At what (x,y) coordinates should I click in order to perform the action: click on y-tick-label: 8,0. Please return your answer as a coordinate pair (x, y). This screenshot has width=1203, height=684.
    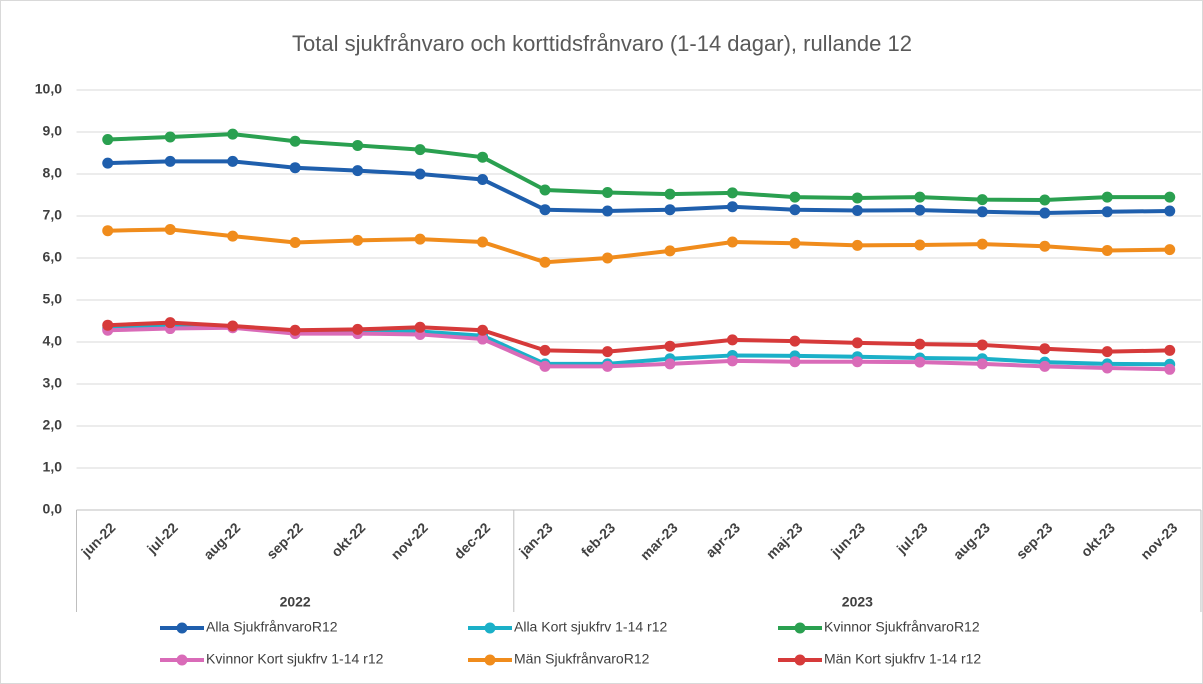
    Looking at the image, I should click on (53, 173).